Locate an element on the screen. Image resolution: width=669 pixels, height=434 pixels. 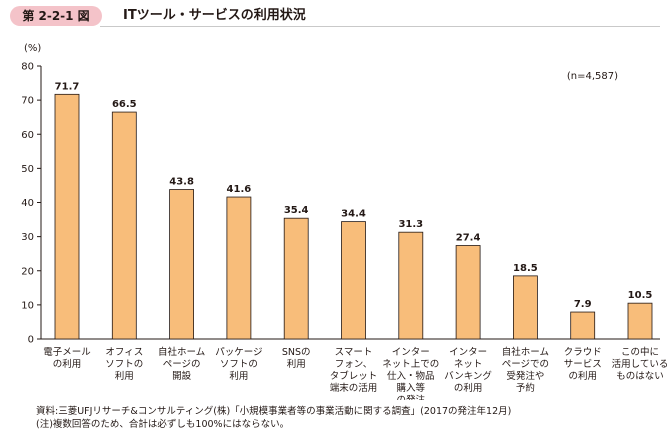
category-label: オフィスソフトの利用 is located at coordinates (124, 364).